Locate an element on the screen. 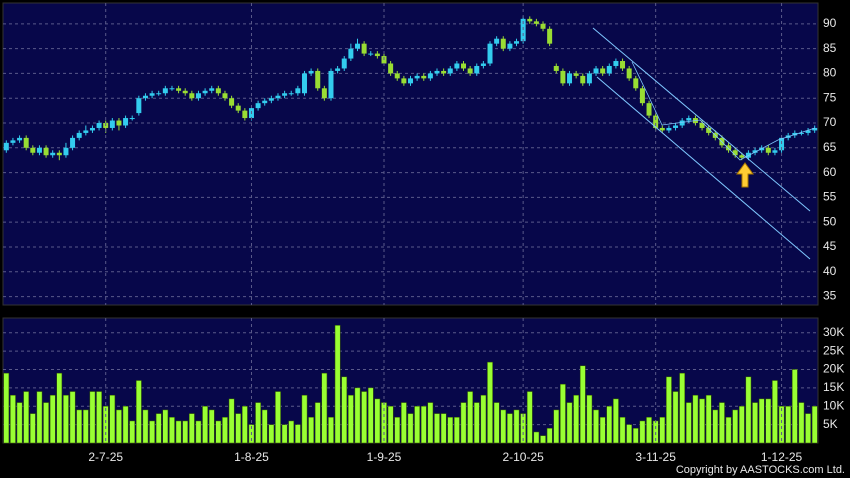 This screenshot has height=478, width=850. y-tick-label: 90 is located at coordinates (830, 23).